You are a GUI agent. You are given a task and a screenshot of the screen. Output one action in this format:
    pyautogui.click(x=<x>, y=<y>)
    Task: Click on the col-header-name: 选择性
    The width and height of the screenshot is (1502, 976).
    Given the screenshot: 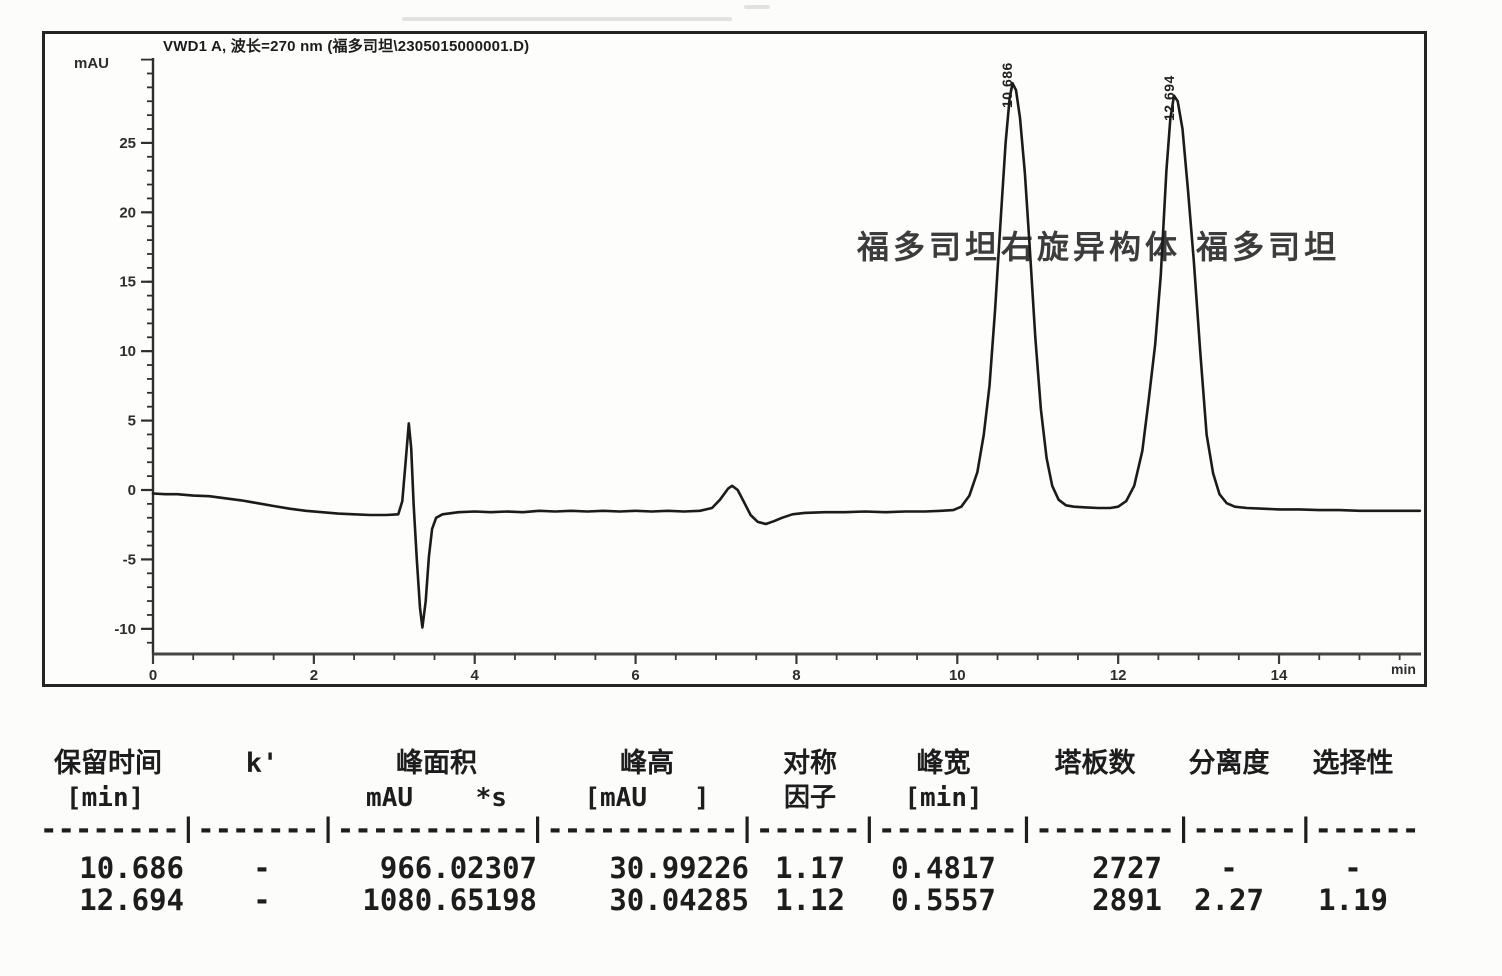 What is the action you would take?
    pyautogui.click(x=1353, y=763)
    